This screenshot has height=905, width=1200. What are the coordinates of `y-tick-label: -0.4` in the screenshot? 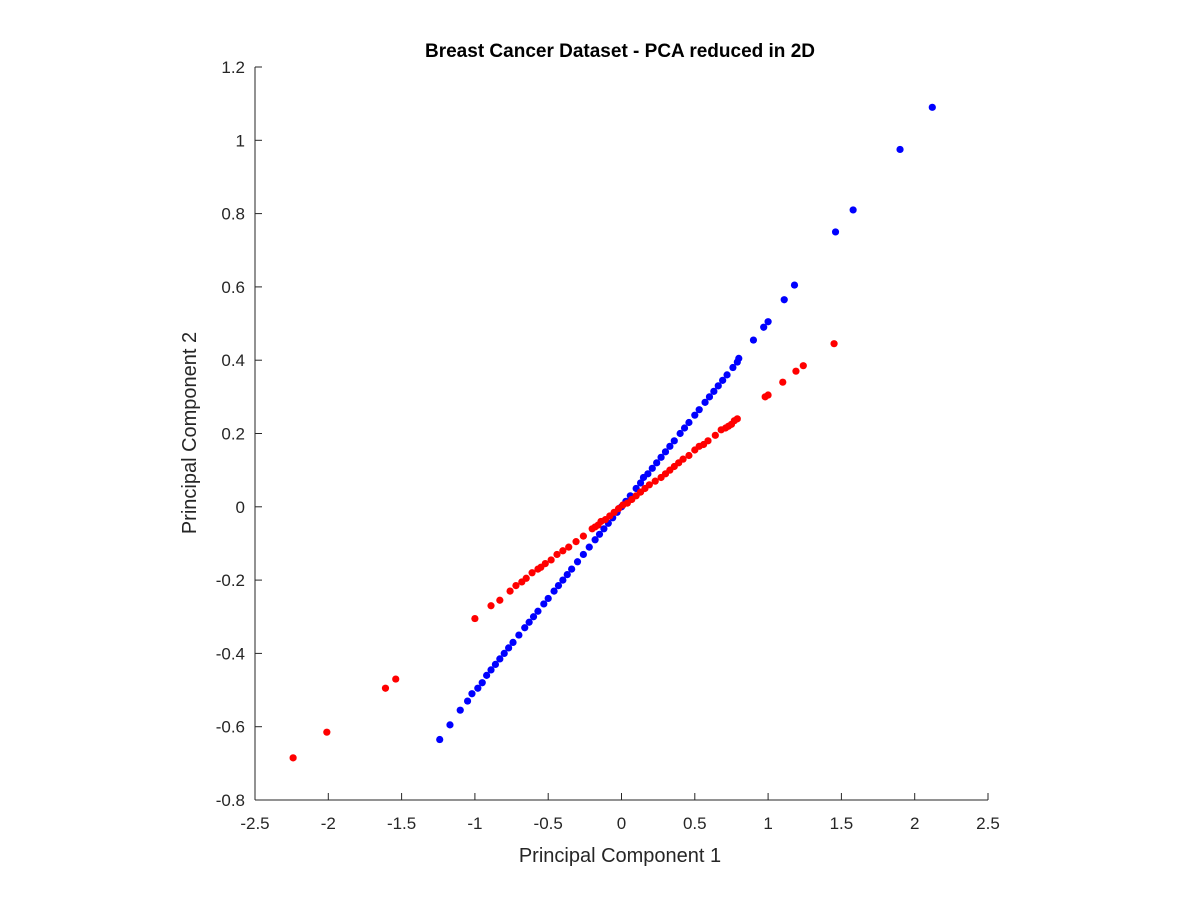 It's located at (230, 653).